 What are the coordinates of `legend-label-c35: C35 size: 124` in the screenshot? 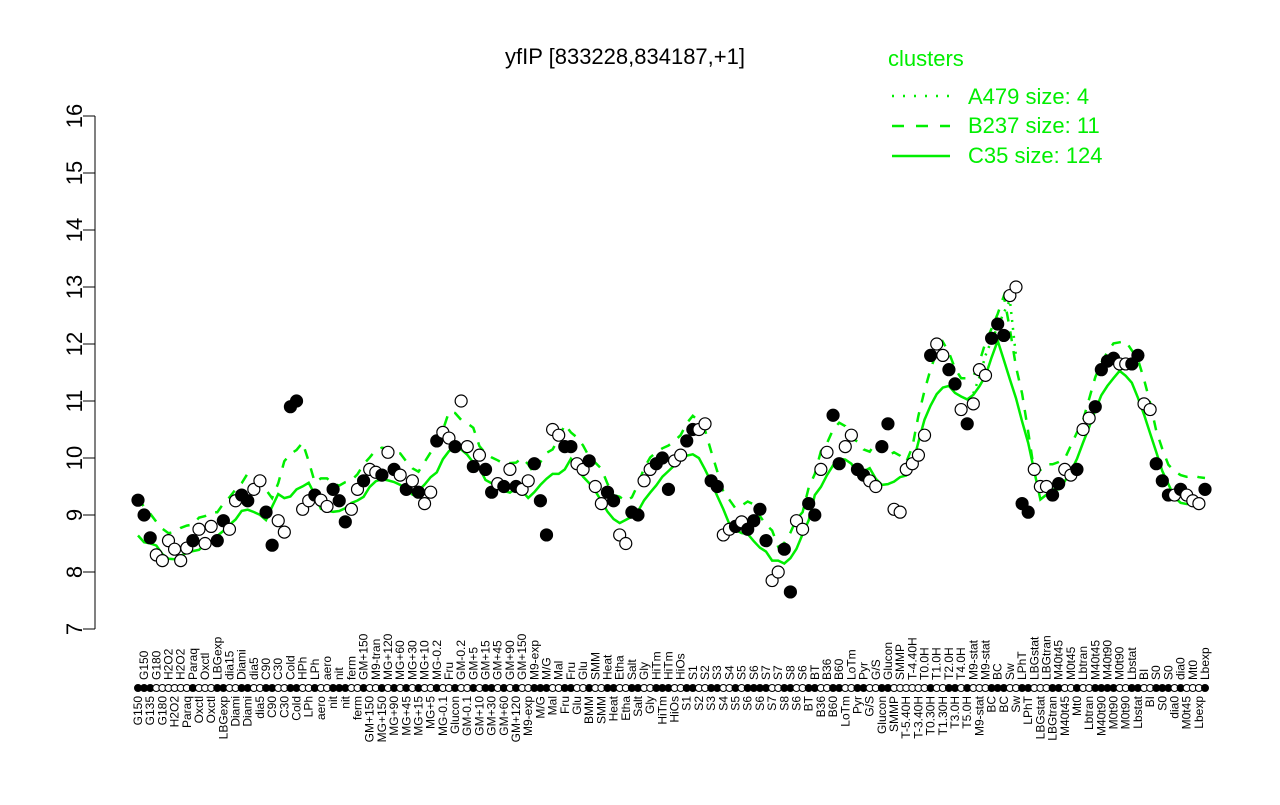 It's located at (1035, 155).